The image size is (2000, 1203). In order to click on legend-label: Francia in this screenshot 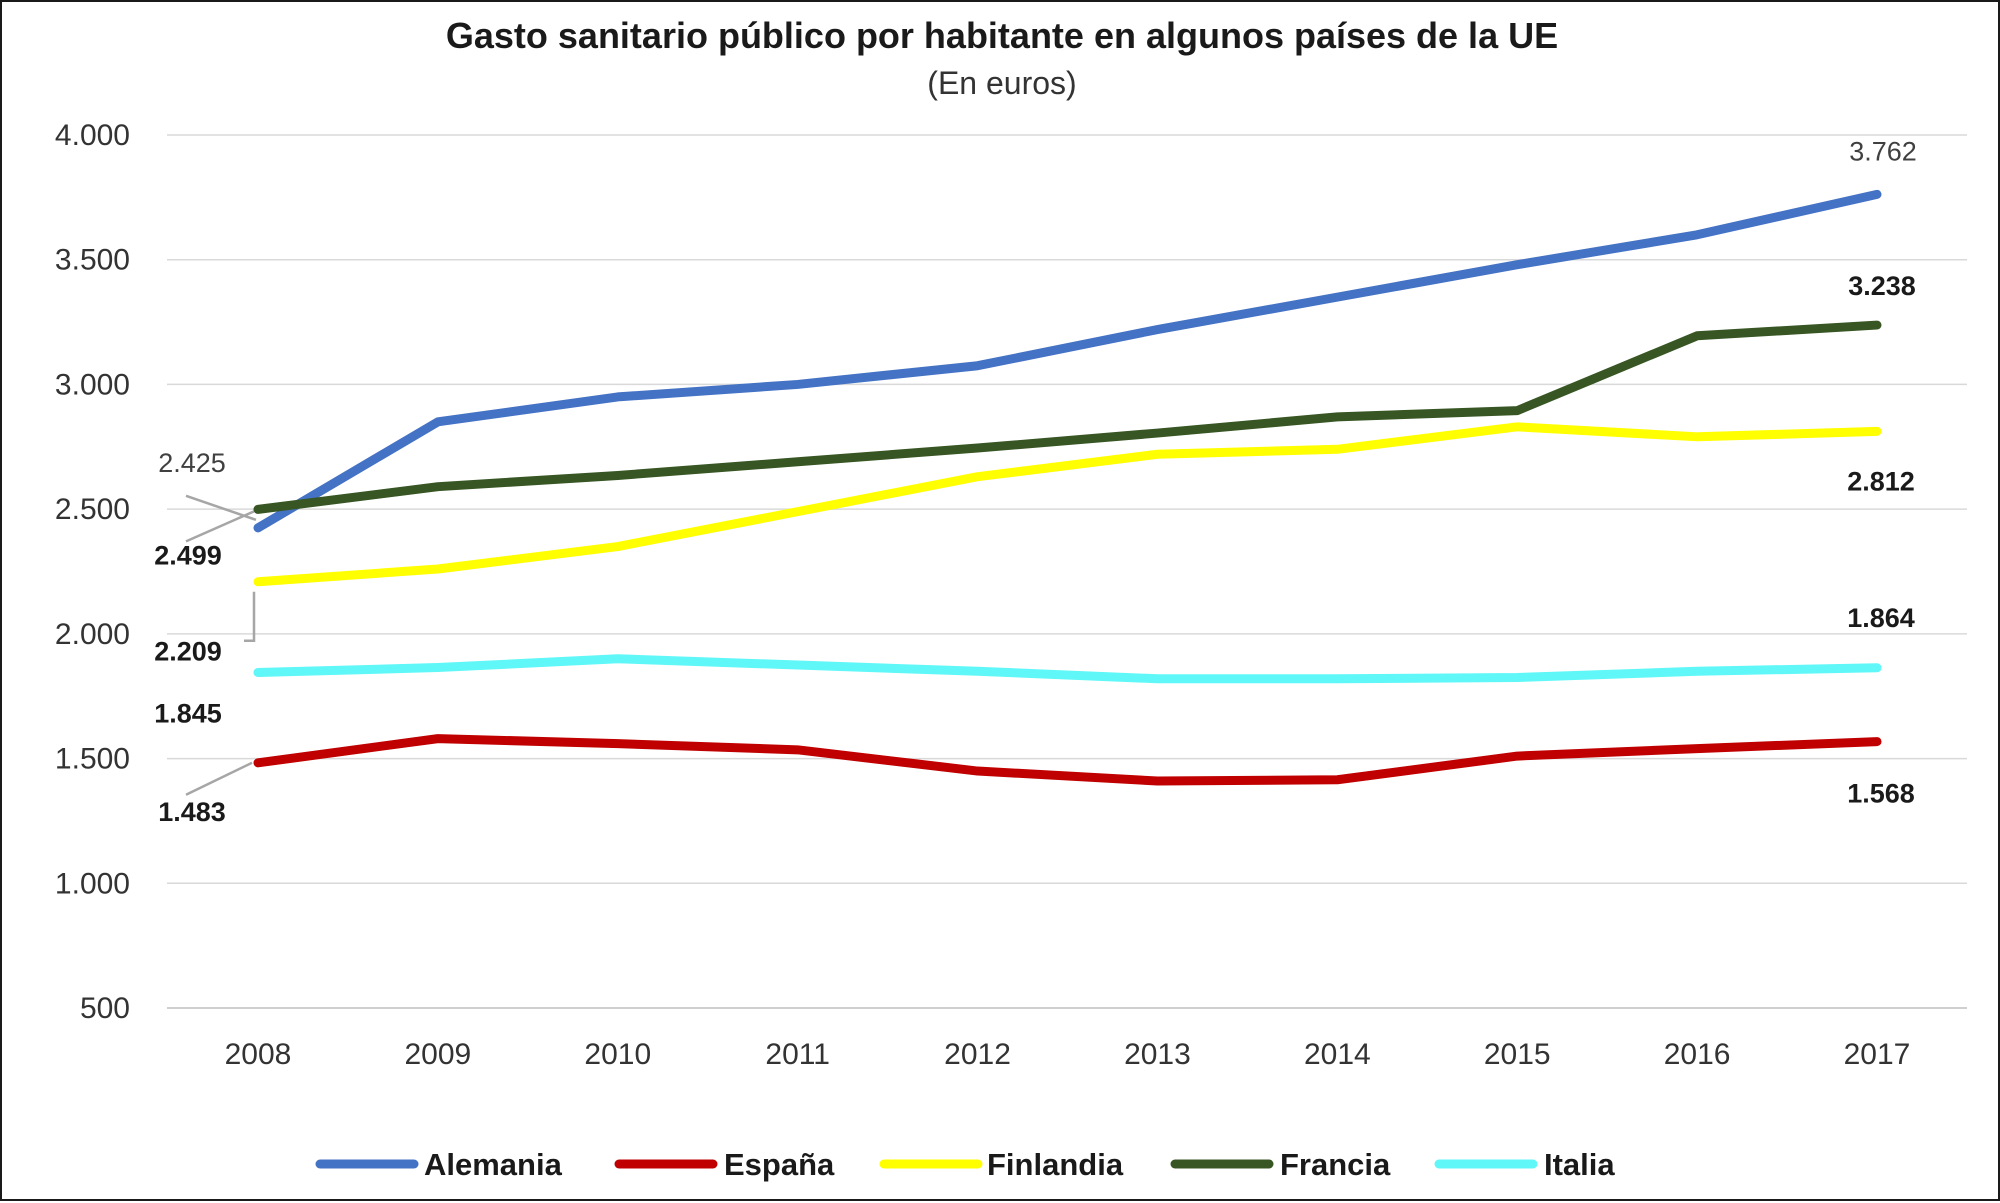, I will do `click(1335, 1164)`.